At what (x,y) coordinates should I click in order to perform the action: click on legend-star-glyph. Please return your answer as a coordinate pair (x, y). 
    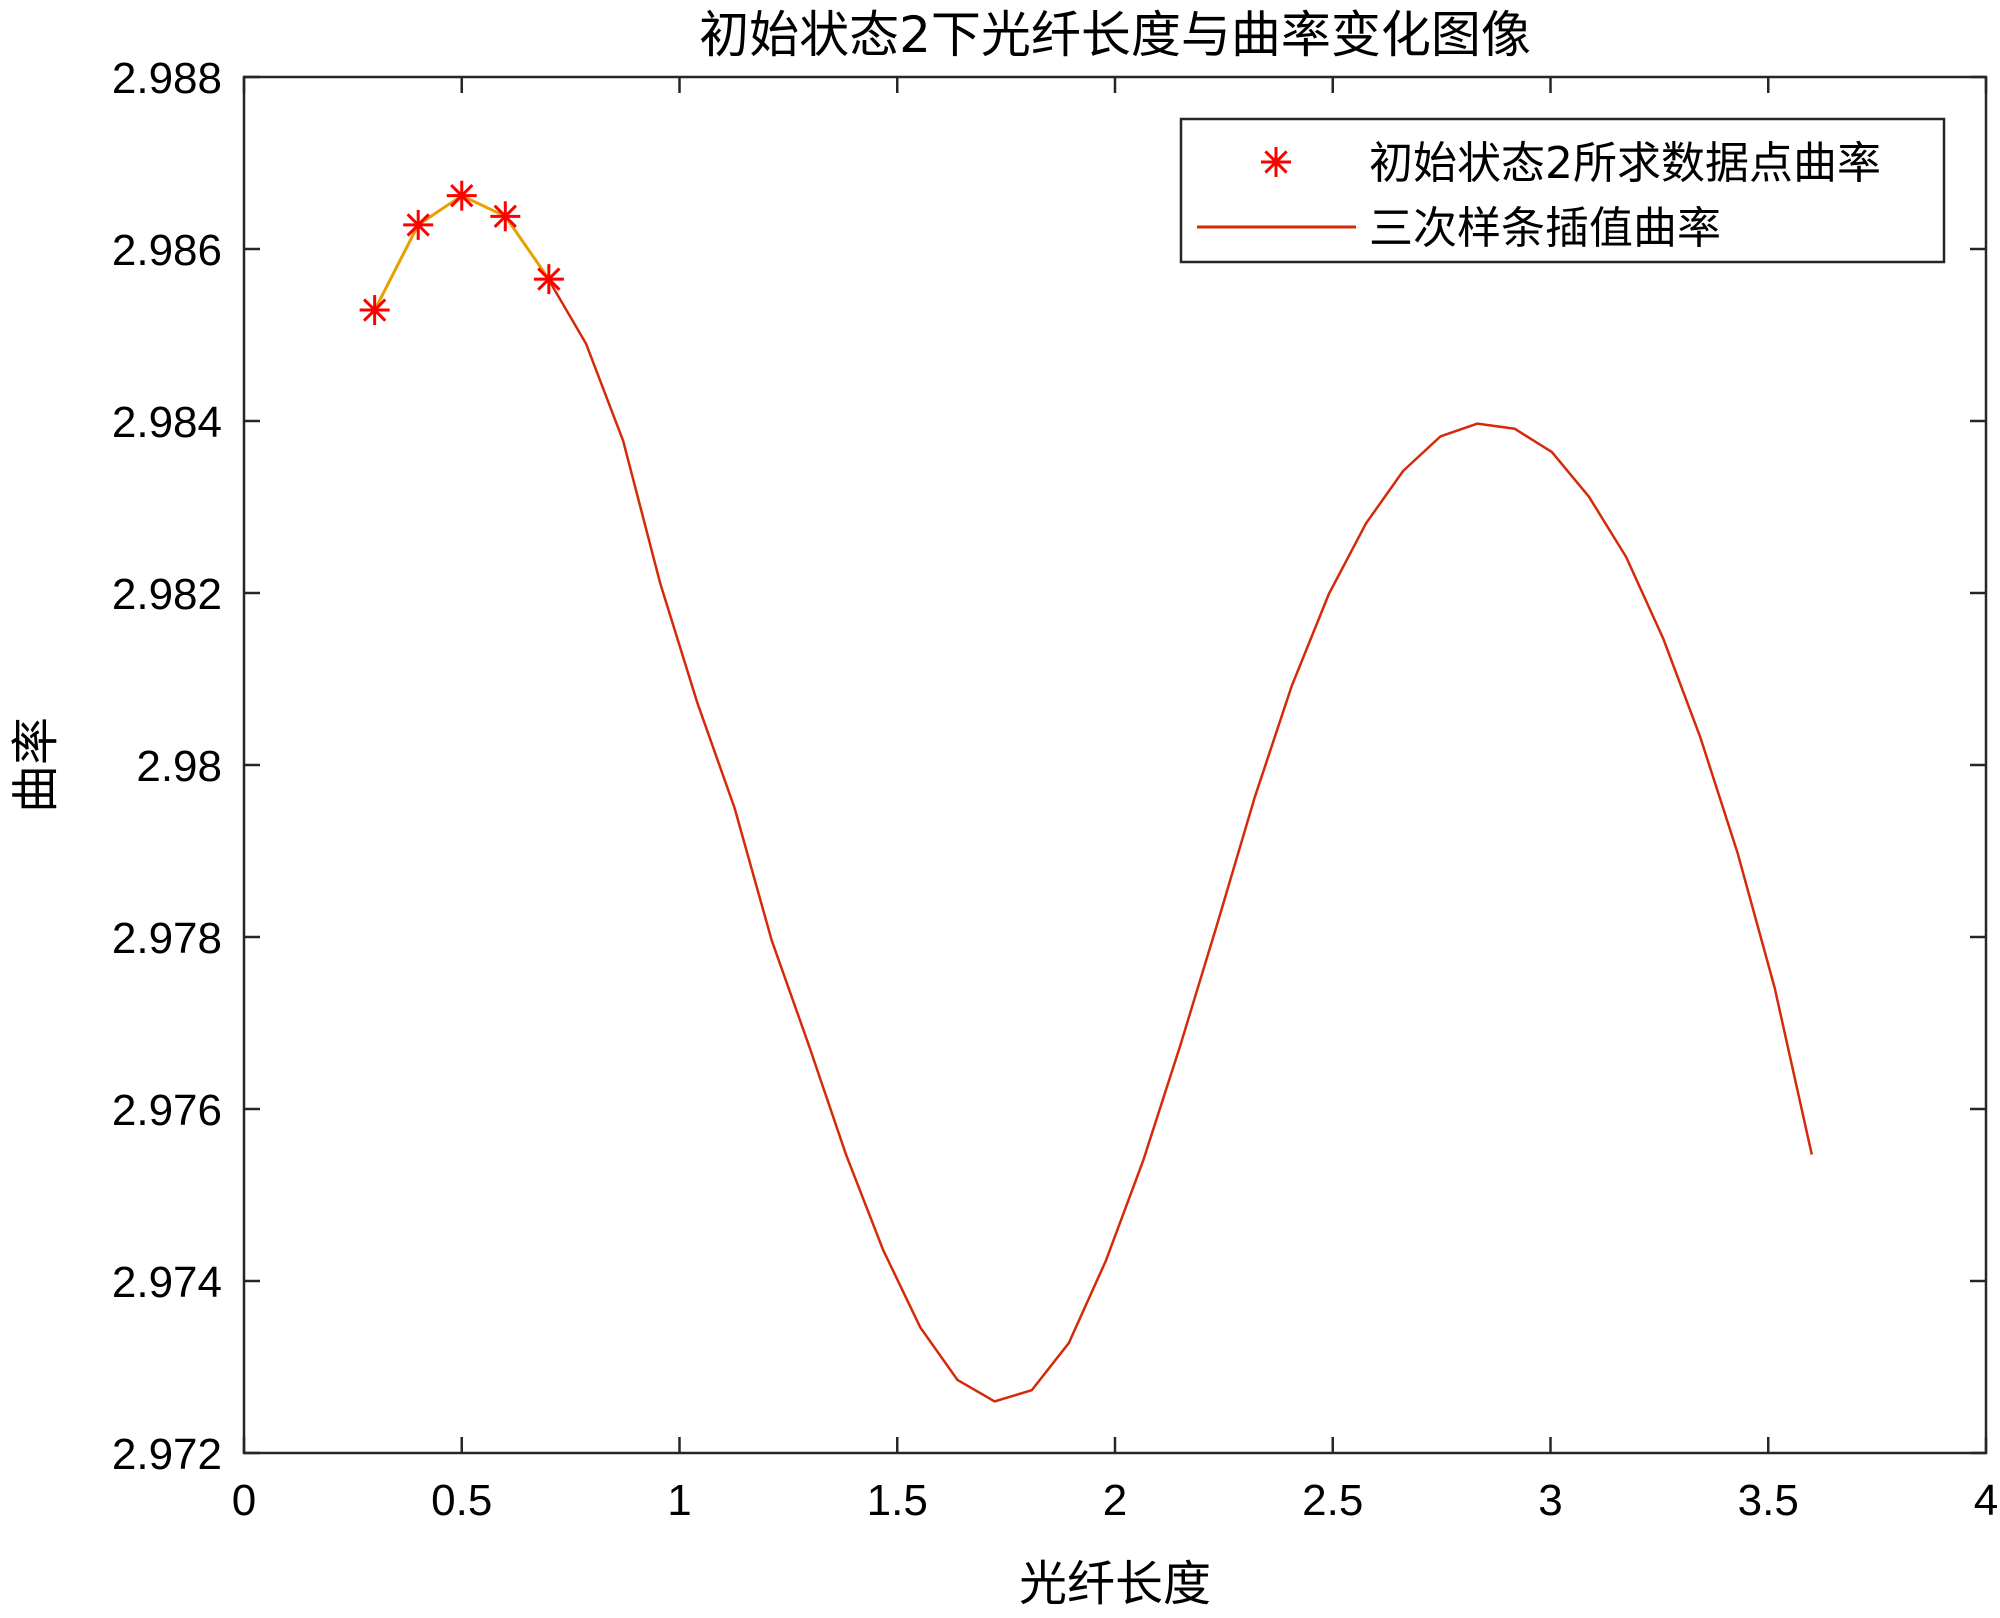
    Looking at the image, I should click on (1276, 162).